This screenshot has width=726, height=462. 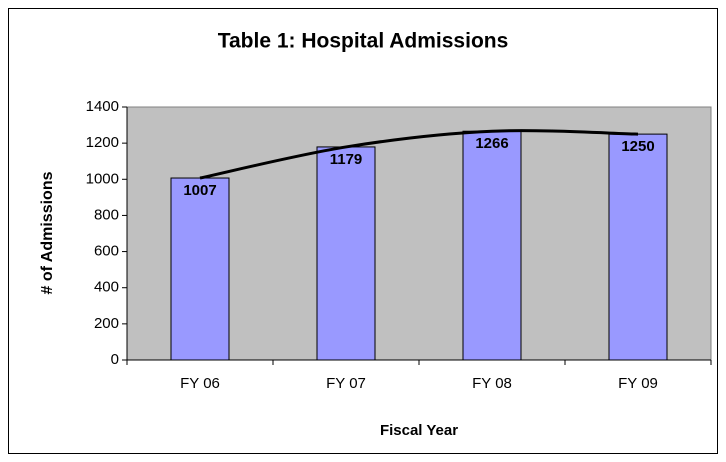 What do you see at coordinates (102, 142) in the screenshot?
I see `y-tick-label: 1200` at bounding box center [102, 142].